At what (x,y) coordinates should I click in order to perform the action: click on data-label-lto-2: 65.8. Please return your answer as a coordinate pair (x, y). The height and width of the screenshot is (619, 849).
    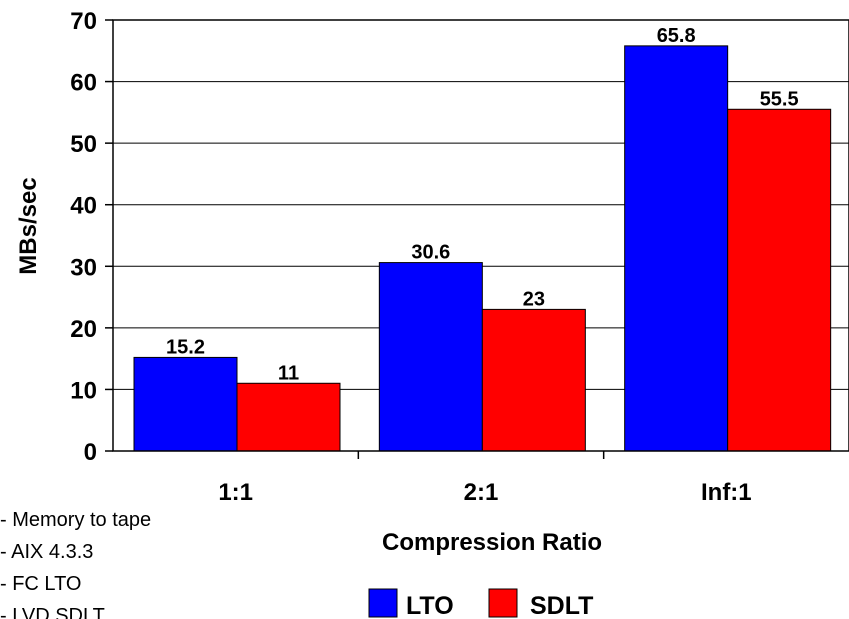
    Looking at the image, I should click on (676, 36).